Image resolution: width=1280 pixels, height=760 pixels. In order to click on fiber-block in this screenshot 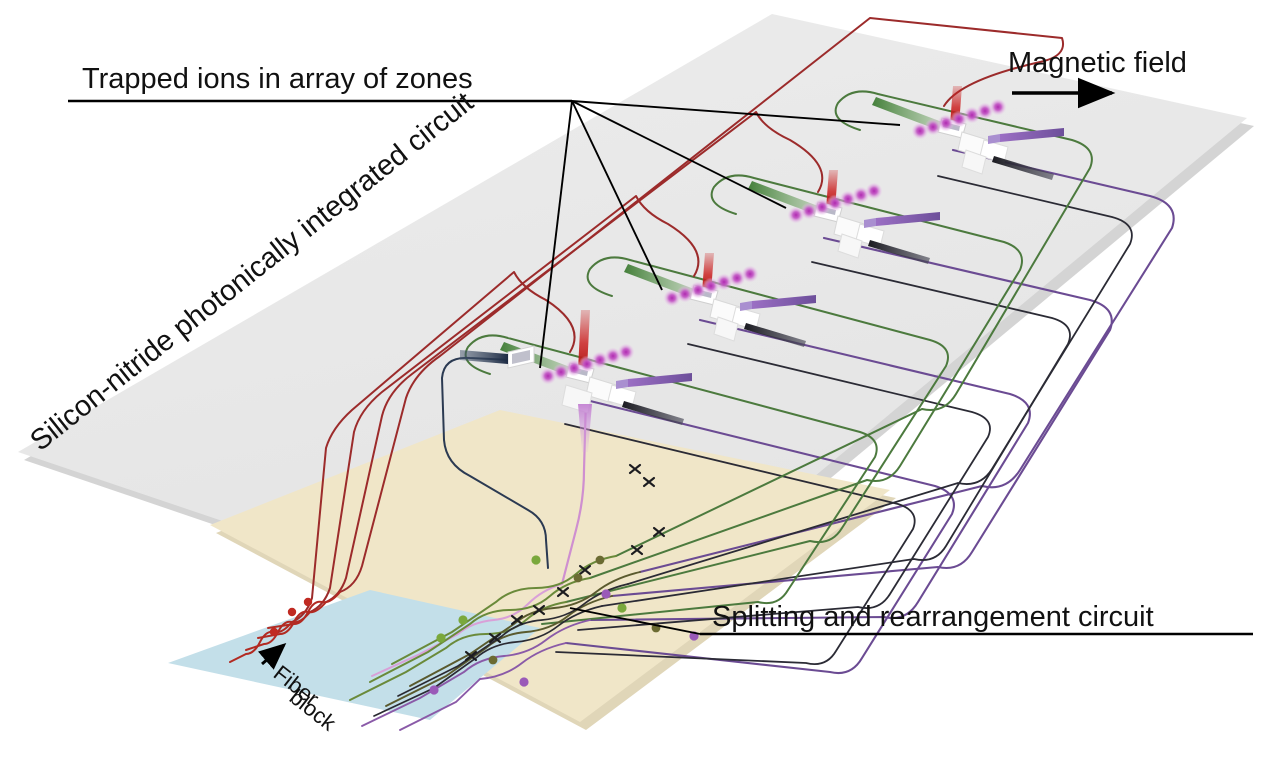, I will do `click(354, 655)`.